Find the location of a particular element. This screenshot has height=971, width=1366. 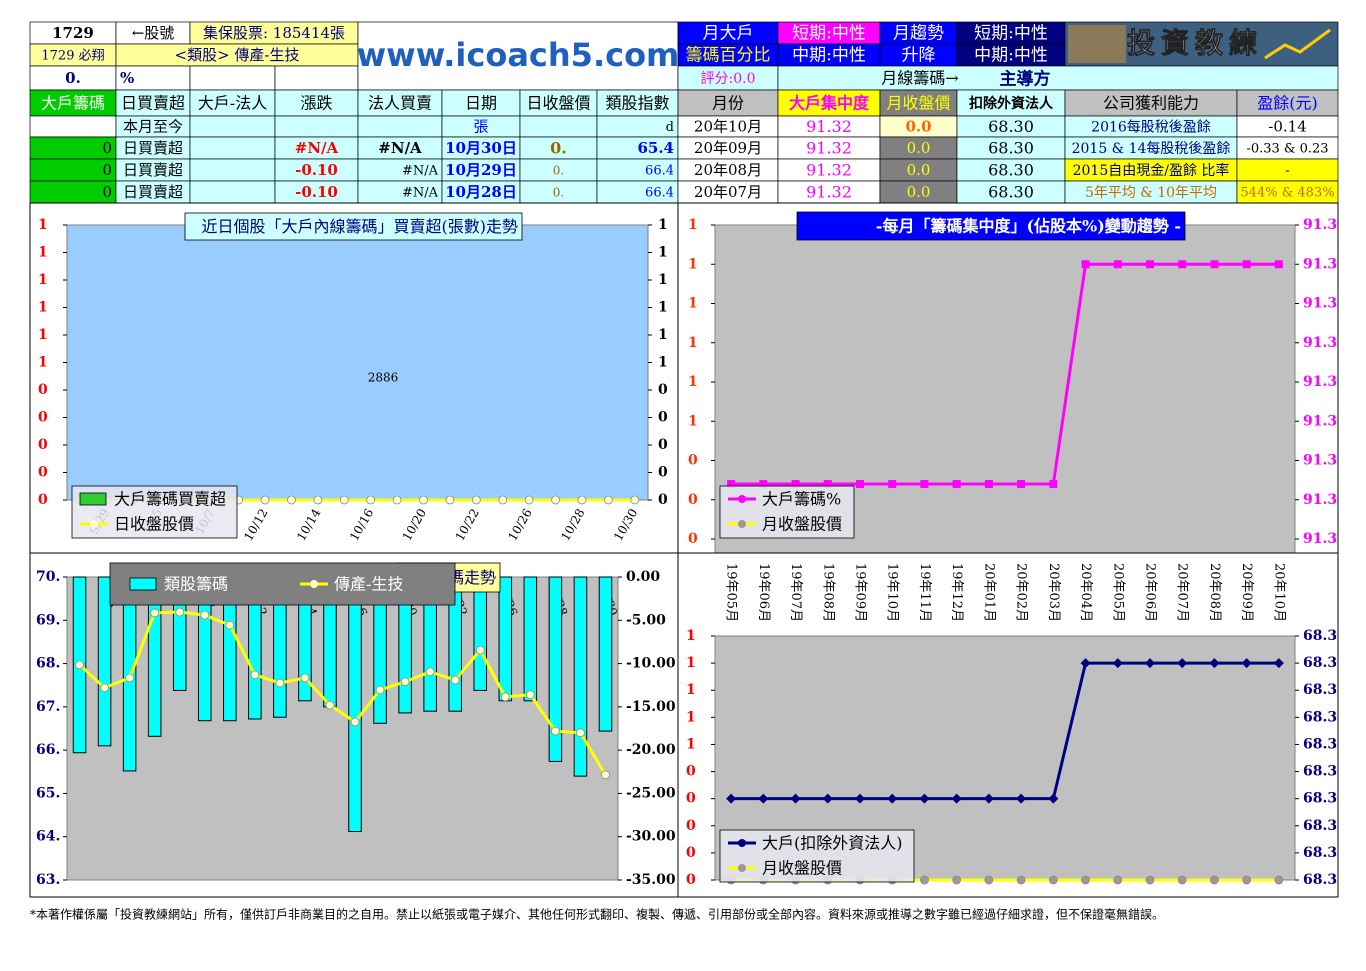

legend-box is located at coordinates (787, 512).